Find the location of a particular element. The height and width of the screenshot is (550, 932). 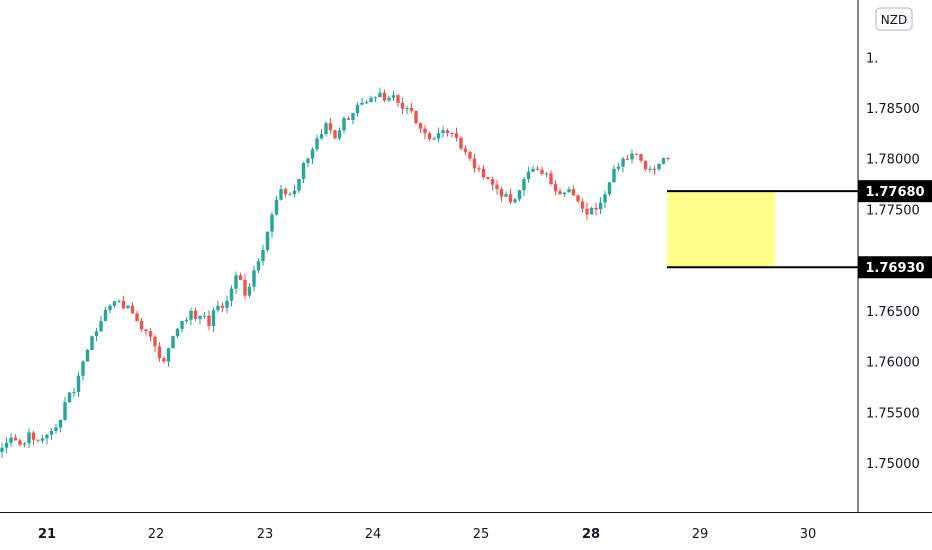

price-tick-label: 1.75500 is located at coordinates (893, 413).